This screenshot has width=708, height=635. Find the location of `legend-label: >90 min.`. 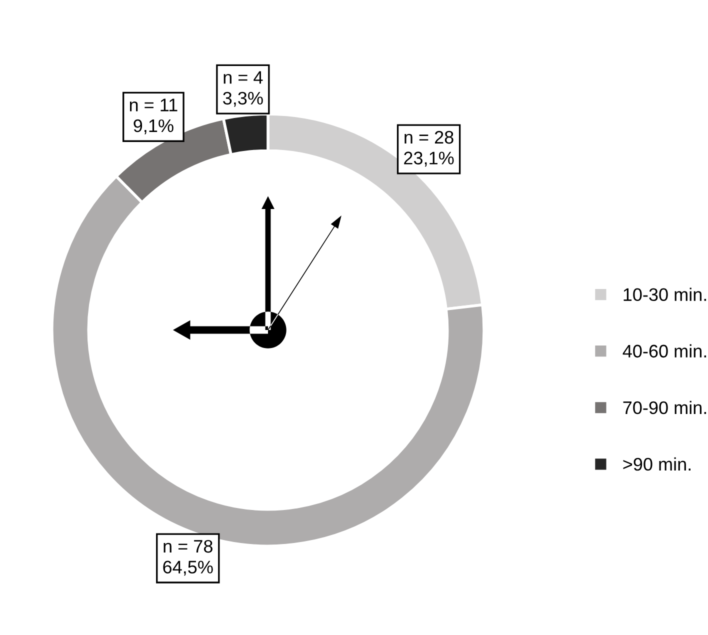

legend-label: >90 min. is located at coordinates (656, 464).